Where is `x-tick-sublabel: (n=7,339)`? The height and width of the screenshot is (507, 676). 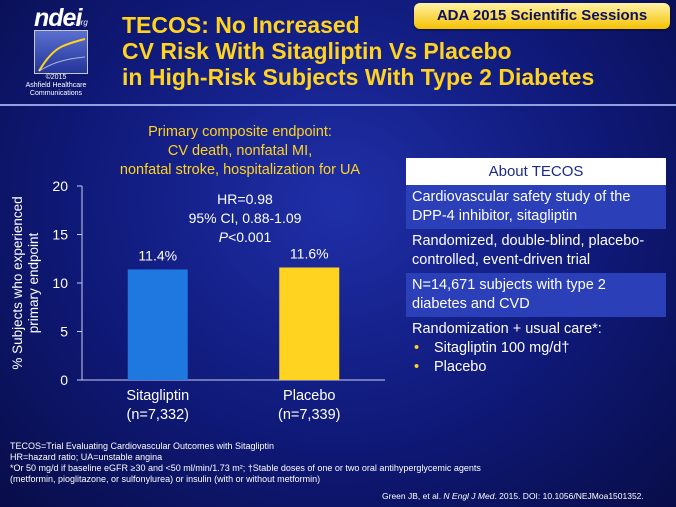
x-tick-sublabel: (n=7,339) is located at coordinates (309, 415).